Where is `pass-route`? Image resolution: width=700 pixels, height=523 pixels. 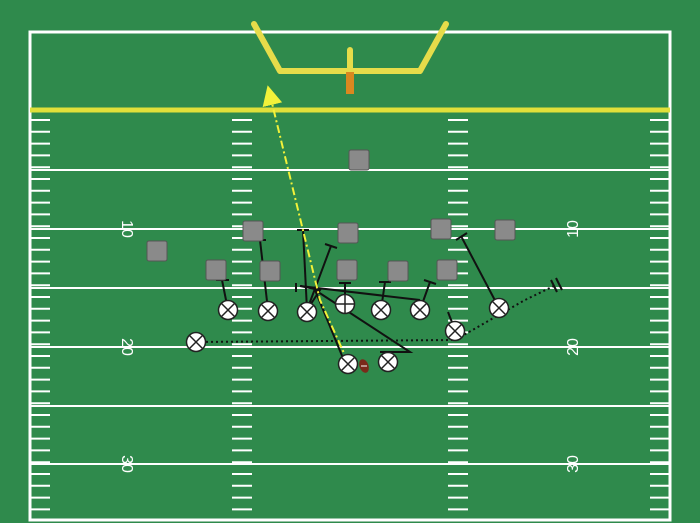
pass-route is located at coordinates (305, 224).